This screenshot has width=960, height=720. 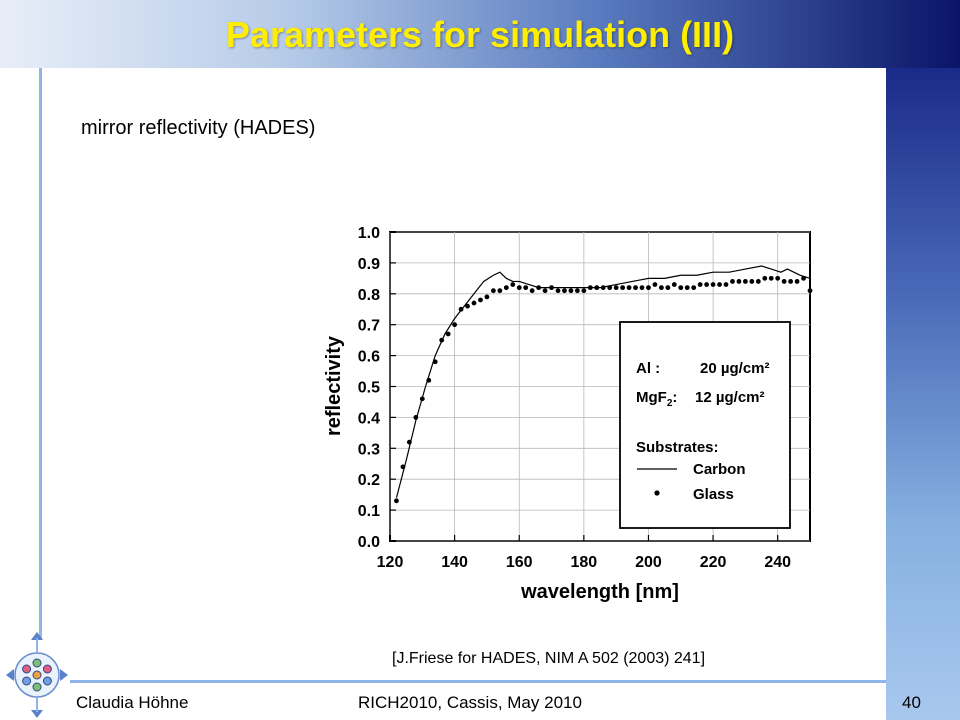 What do you see at coordinates (705, 425) in the screenshot?
I see `legend-box` at bounding box center [705, 425].